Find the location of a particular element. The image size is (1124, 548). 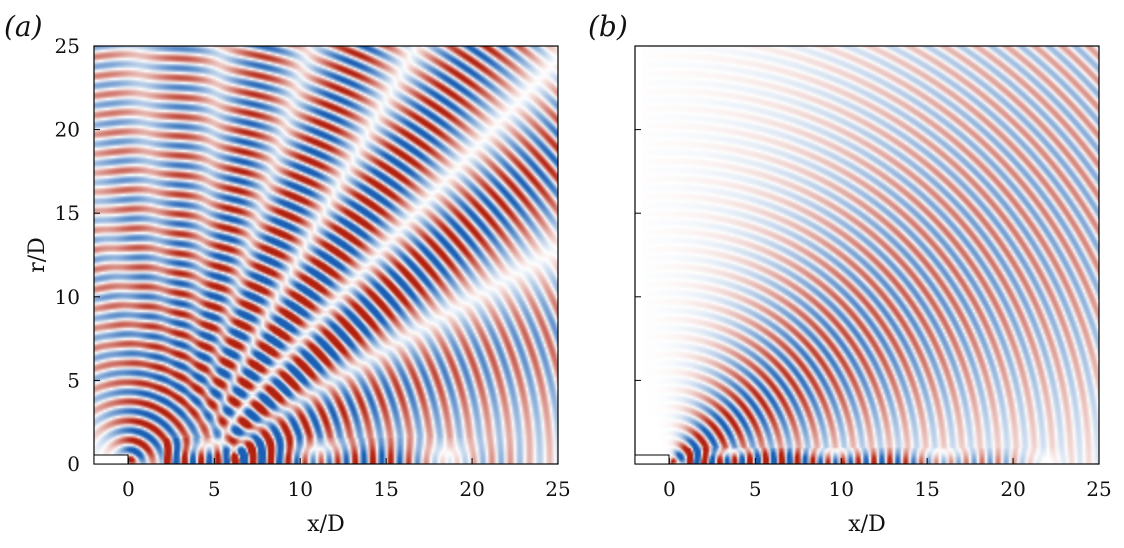

x-tick-label-b: 15 is located at coordinates (926, 489).